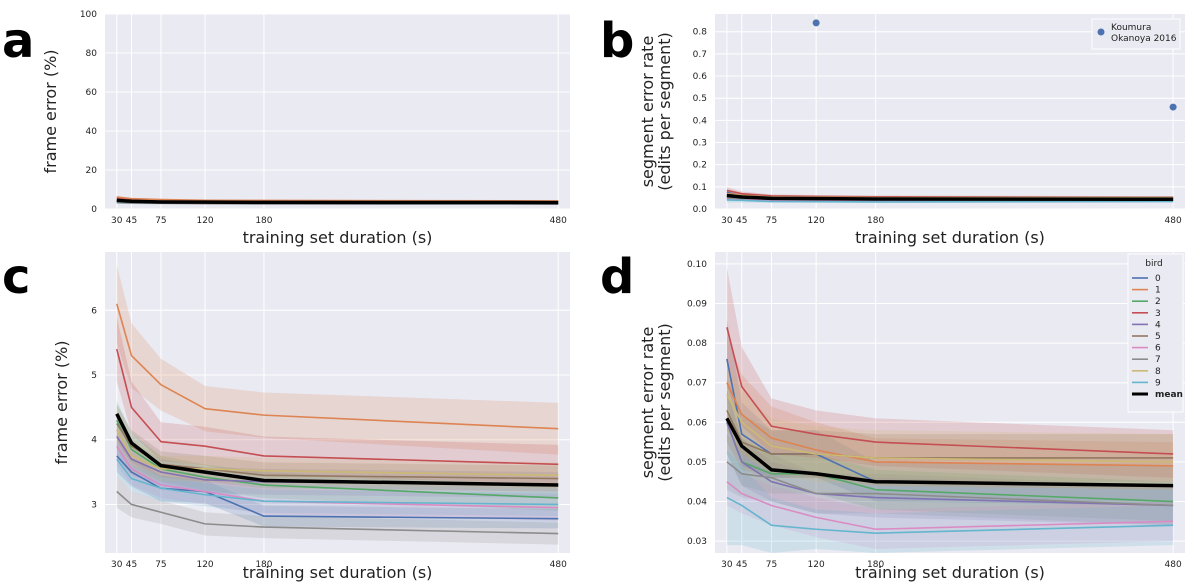  Describe the element at coordinates (92, 171) in the screenshot. I see `y-tick-label: 20` at that location.